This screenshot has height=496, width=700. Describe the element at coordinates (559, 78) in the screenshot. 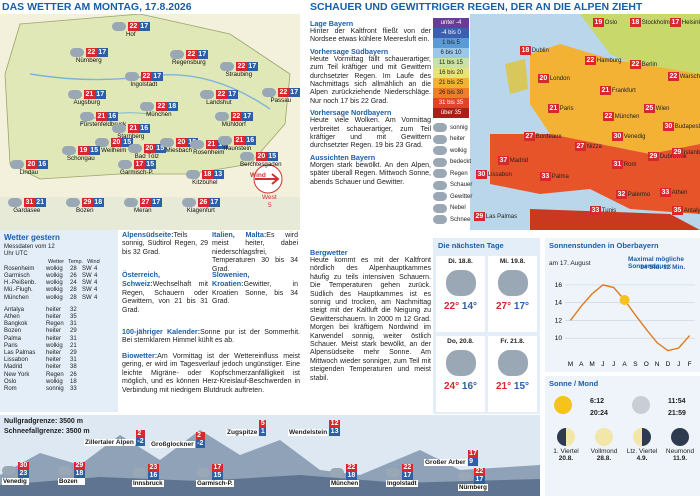

I see `europe-name: London` at that location.